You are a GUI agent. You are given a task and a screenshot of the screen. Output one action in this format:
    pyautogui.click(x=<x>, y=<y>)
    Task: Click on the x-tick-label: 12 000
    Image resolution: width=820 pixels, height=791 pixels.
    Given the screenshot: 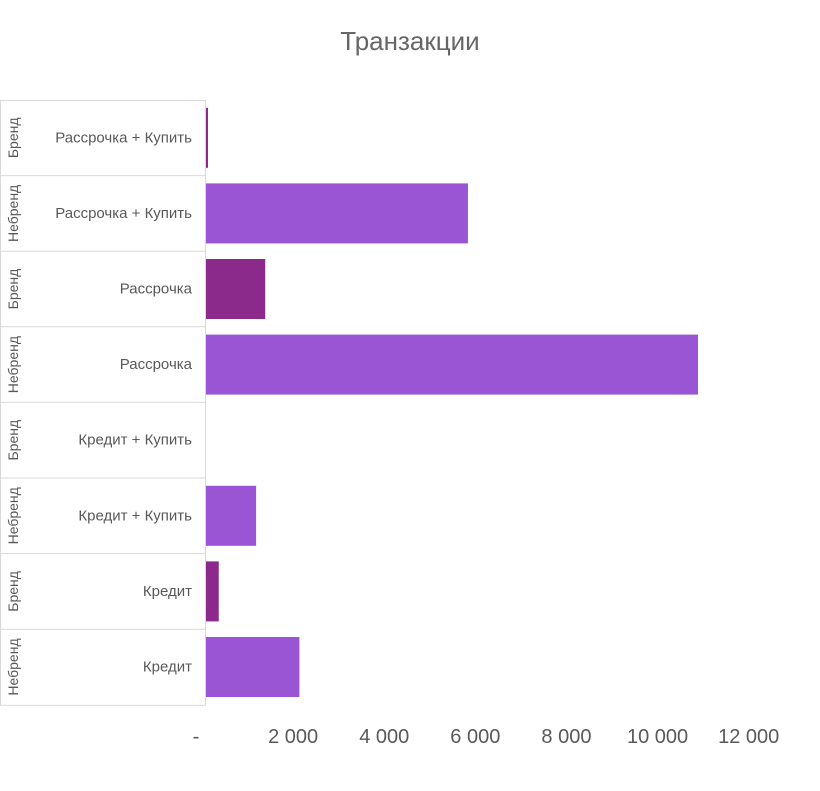 What is the action you would take?
    pyautogui.click(x=748, y=737)
    